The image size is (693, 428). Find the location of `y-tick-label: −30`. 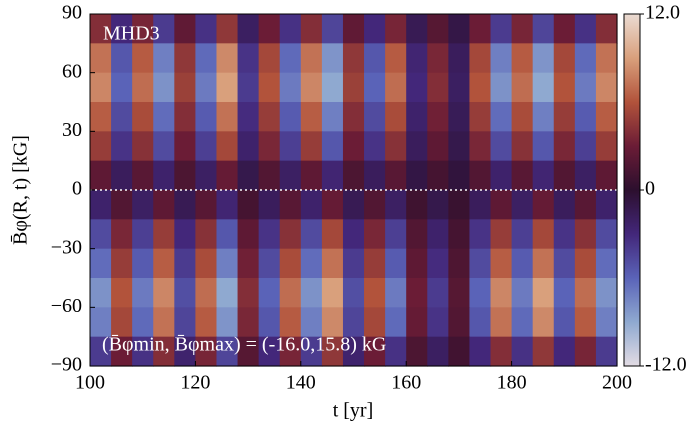

y-tick-label: −30 is located at coordinates (66, 247).